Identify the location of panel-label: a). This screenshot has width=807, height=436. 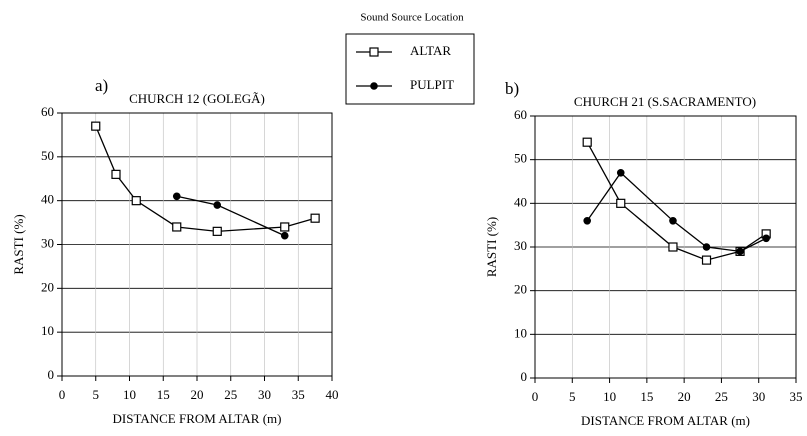
(101, 85).